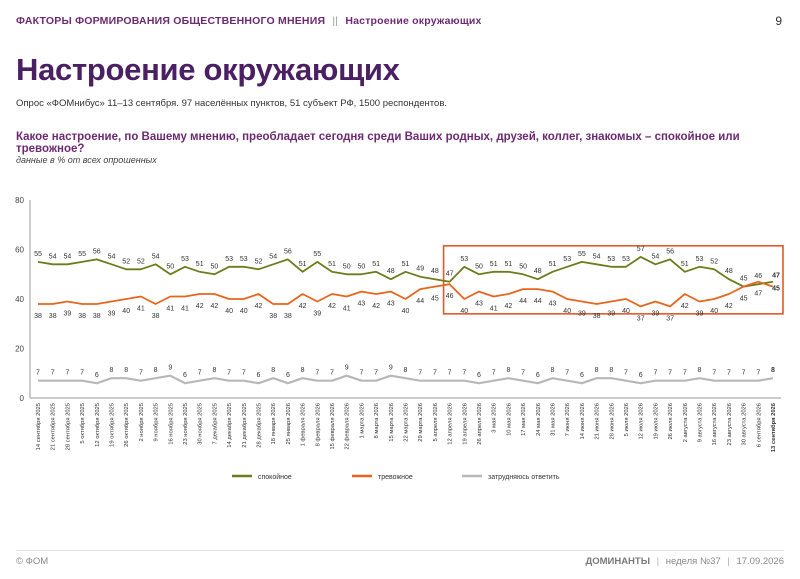  Describe the element at coordinates (524, 419) in the screenshot. I see `x-tick-label: 17 мая 2026` at that location.